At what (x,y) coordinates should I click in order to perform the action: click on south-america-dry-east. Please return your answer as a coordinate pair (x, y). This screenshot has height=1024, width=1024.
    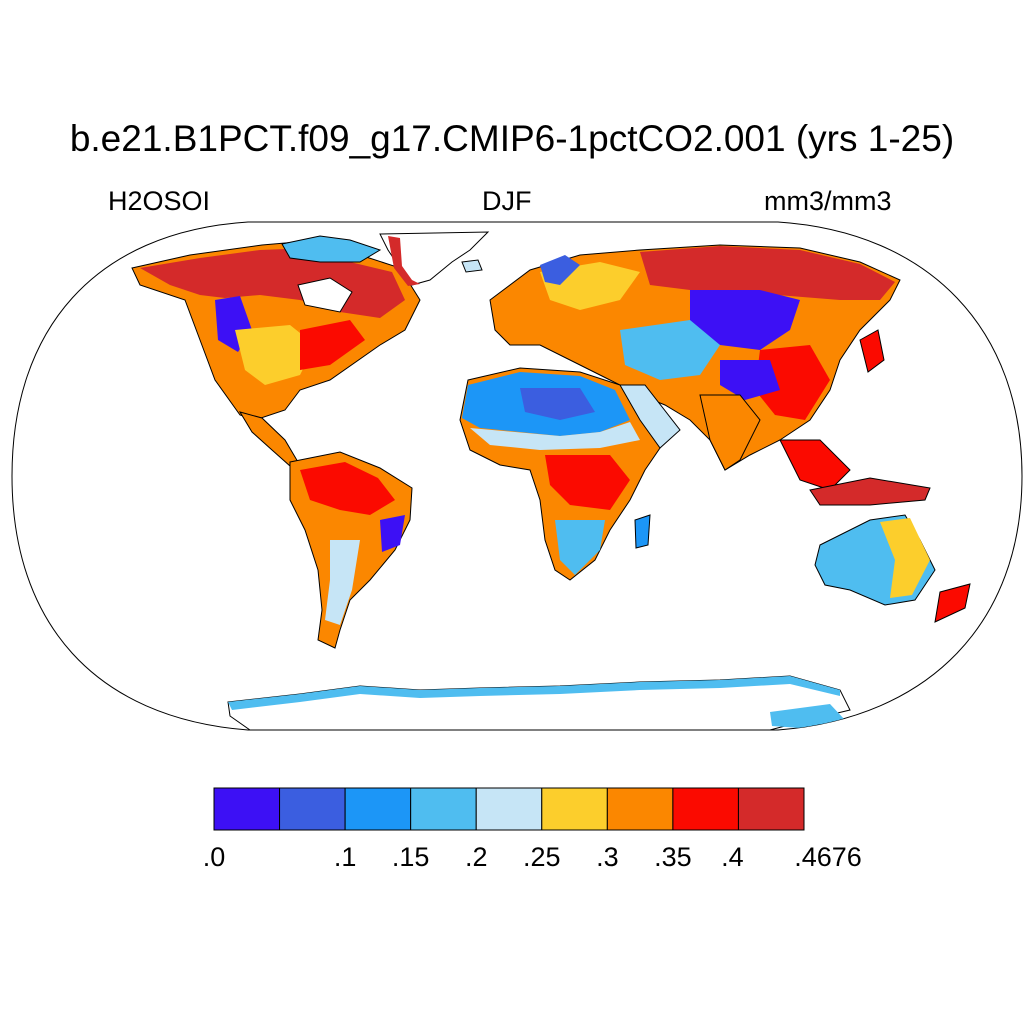
    Looking at the image, I should click on (392, 533).